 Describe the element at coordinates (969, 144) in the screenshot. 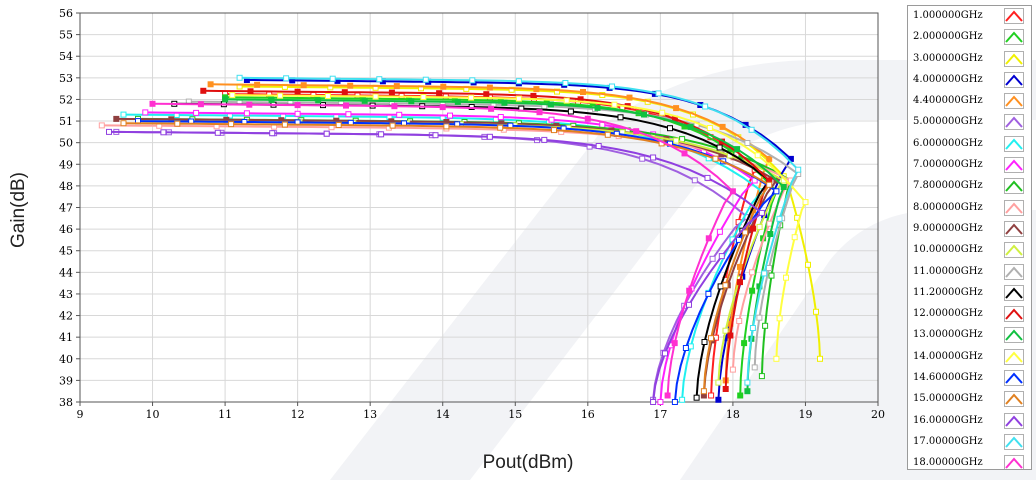

I see `legend-item: 6.000000GHz` at that location.